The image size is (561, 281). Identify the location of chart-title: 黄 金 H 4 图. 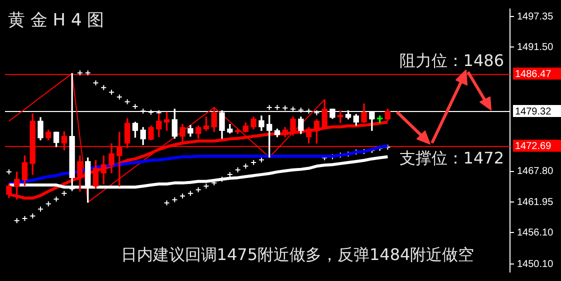
(56, 20).